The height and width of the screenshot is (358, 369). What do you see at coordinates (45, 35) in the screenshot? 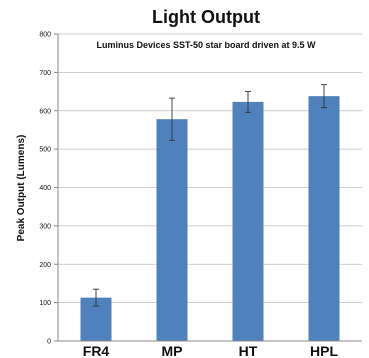
I see `y-tick-label: 800` at bounding box center [45, 35].